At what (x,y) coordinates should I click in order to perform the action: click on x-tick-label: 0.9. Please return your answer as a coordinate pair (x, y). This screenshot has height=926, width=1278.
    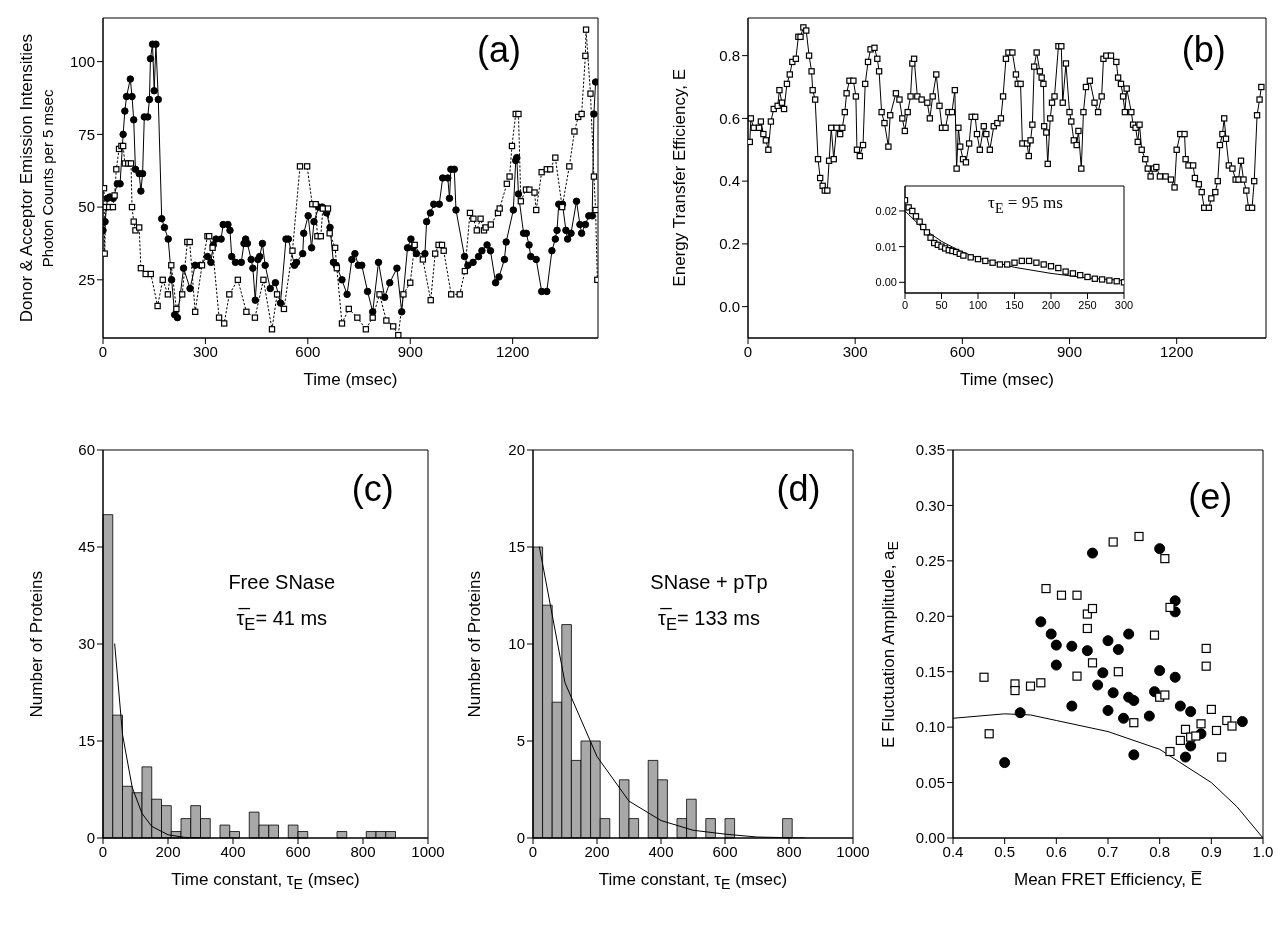
    Looking at the image, I should click on (1211, 851).